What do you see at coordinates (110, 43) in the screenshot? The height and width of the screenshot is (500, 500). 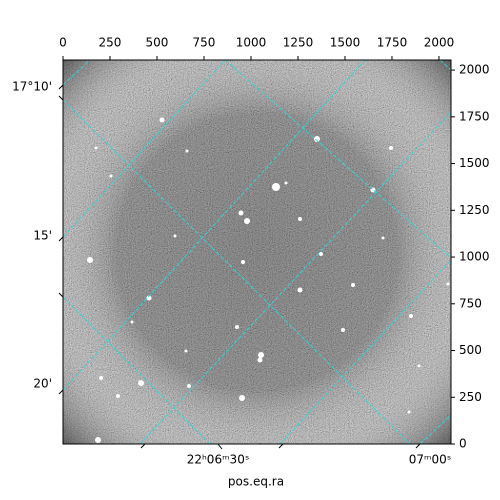 I see `x-tick-label: 250` at bounding box center [110, 43].